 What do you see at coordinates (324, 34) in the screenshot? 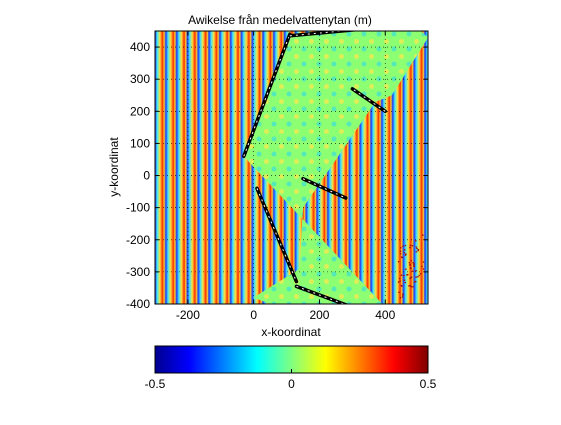
I see `breakwater` at bounding box center [324, 34].